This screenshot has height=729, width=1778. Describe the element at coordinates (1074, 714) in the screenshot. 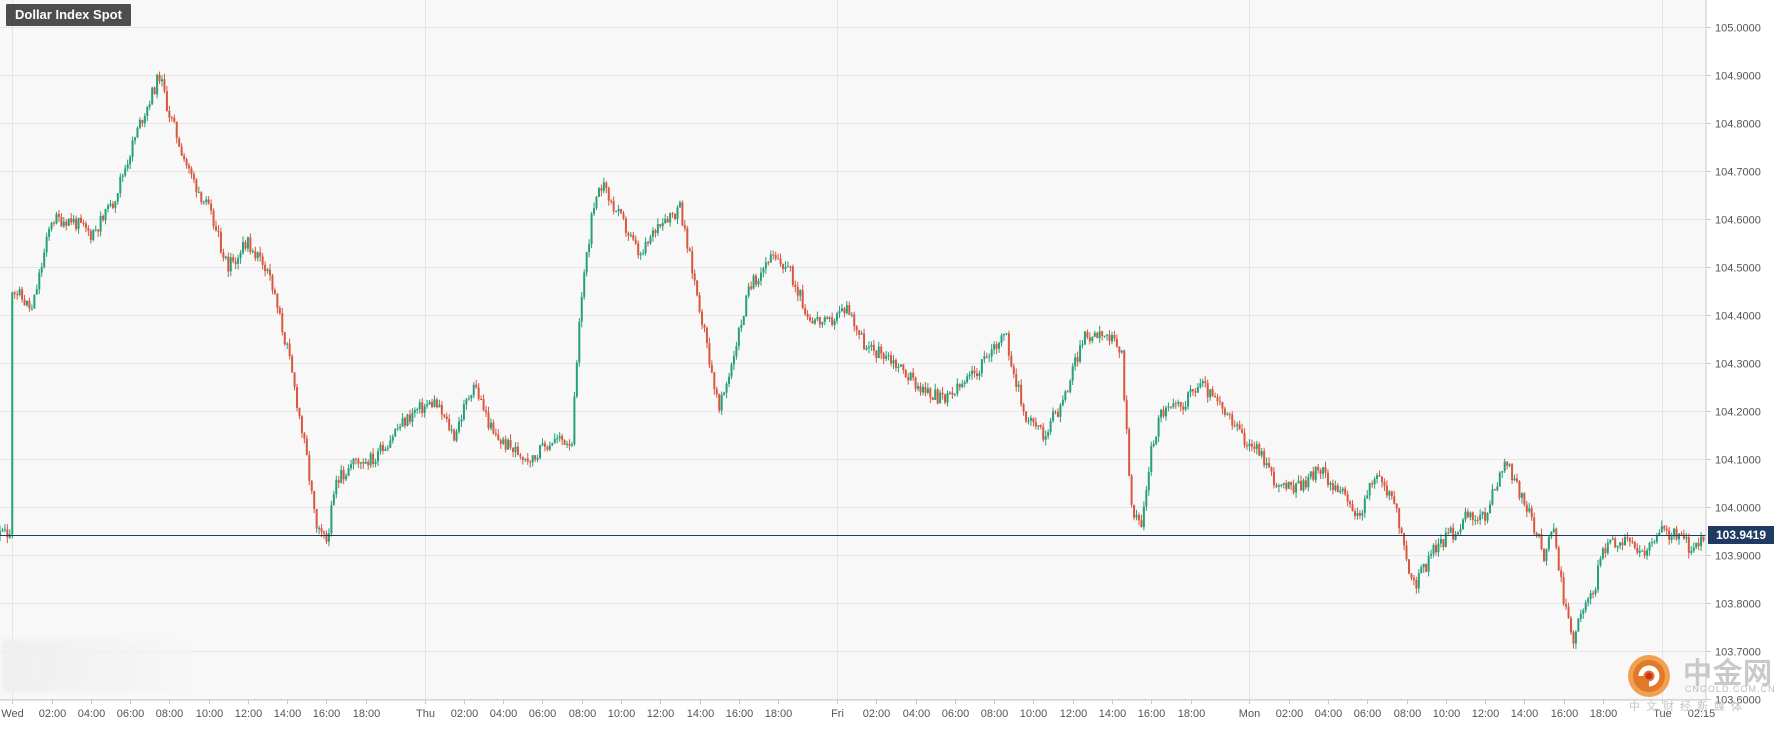

I see `x-tick-label: 12:00` at that location.